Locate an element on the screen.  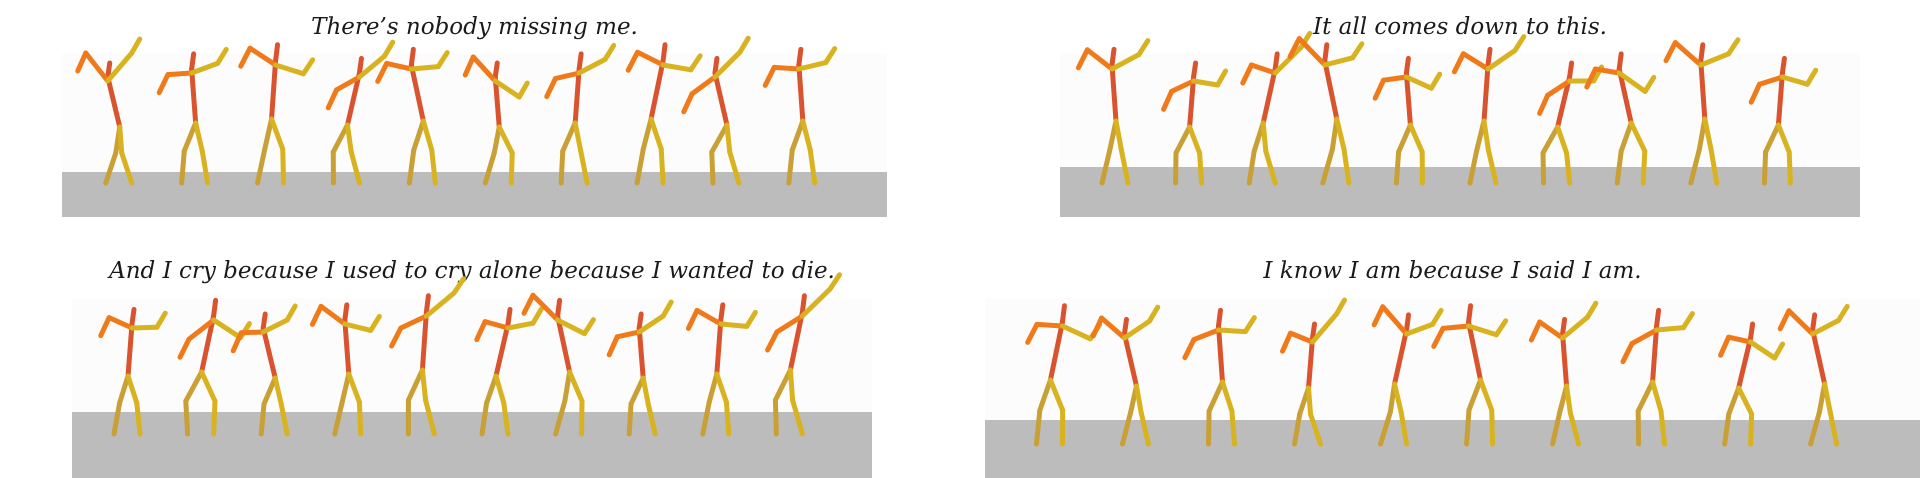
panel-4-stick-figures is located at coordinates (1437, 372).